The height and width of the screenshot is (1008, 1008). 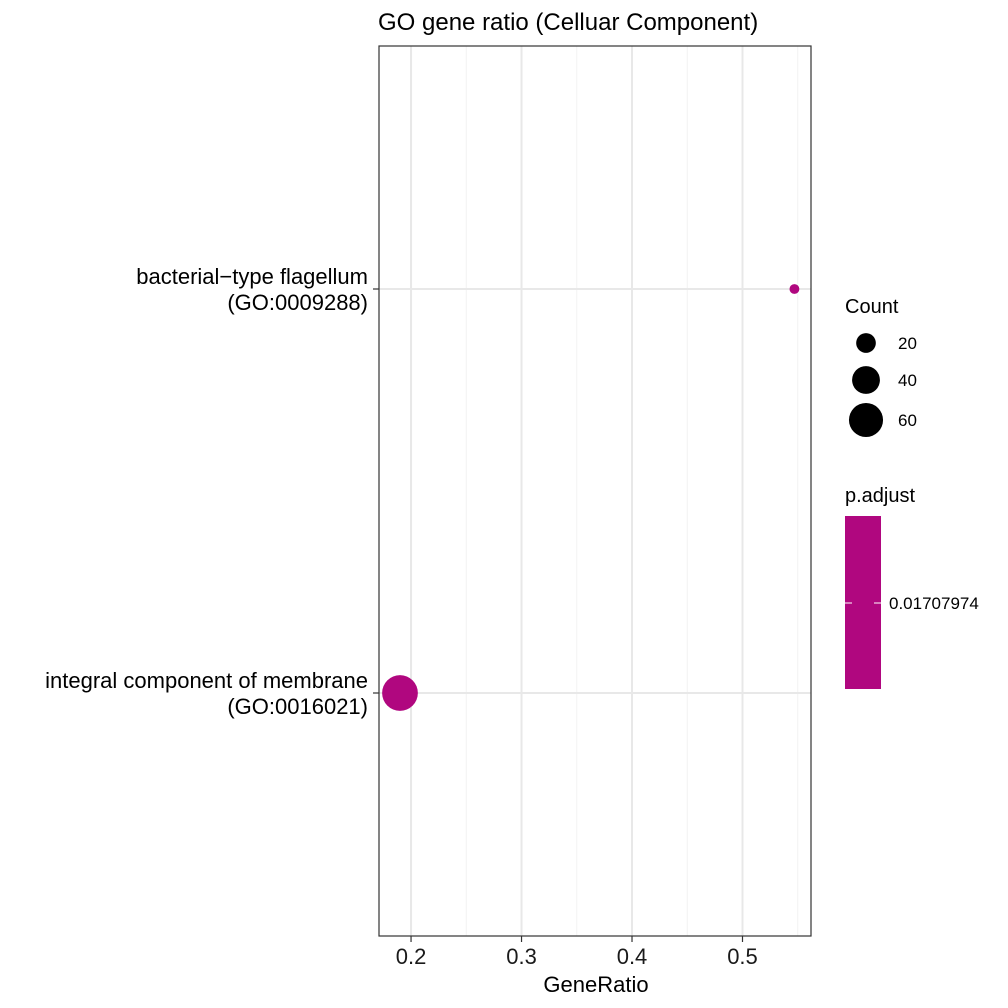 I want to click on x-tick-label: 0.2, so click(x=411, y=956).